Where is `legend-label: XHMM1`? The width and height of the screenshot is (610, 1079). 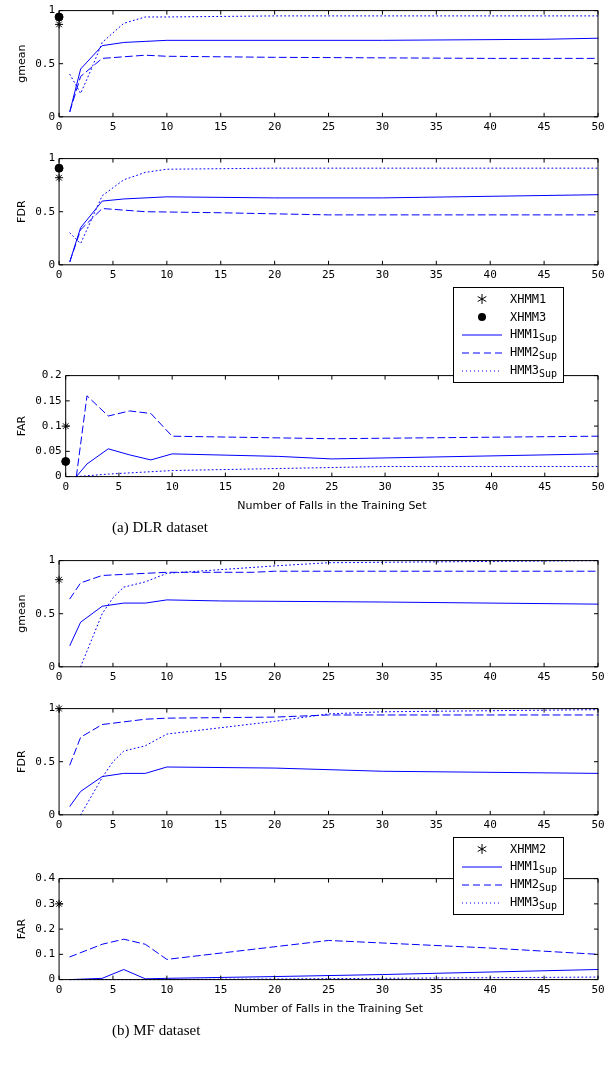 legend-label: XHMM1 is located at coordinates (528, 298).